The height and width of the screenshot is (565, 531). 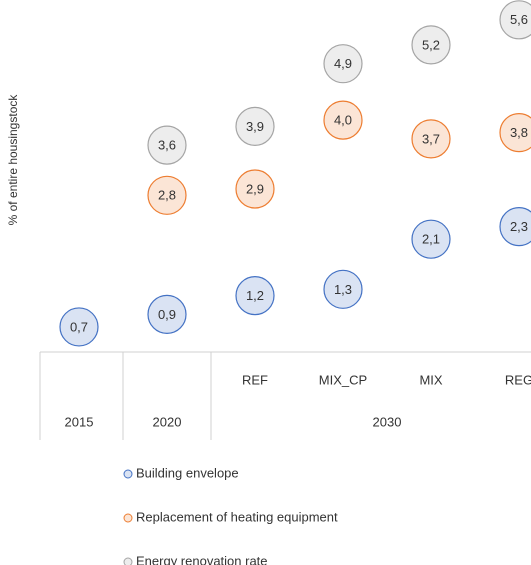 I want to click on data-label: 2,1, so click(x=431, y=239).